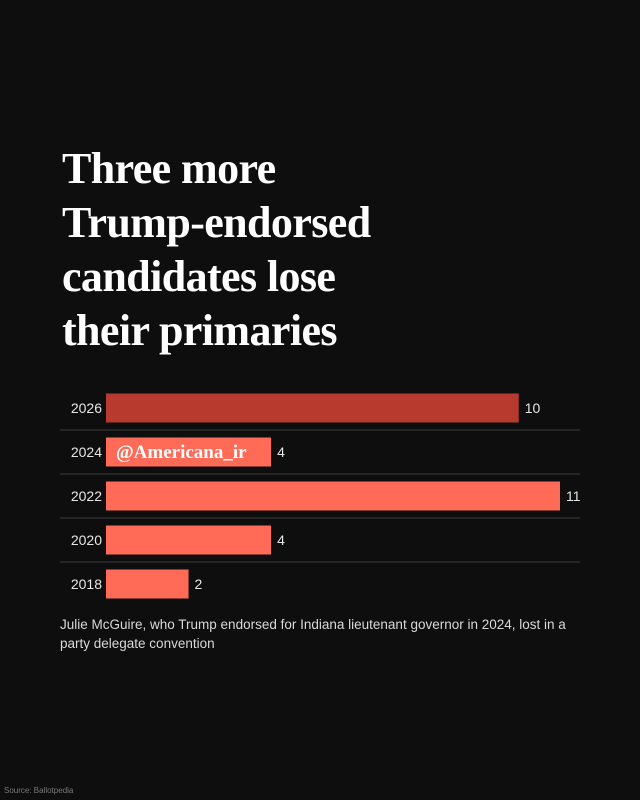  Describe the element at coordinates (312, 408) in the screenshot. I see `bar-2026` at that location.